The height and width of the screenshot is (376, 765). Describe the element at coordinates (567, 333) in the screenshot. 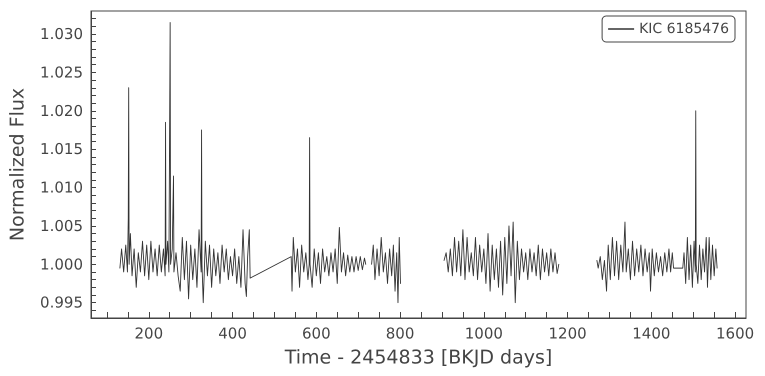

I see `x-tick-label: 1200` at that location.